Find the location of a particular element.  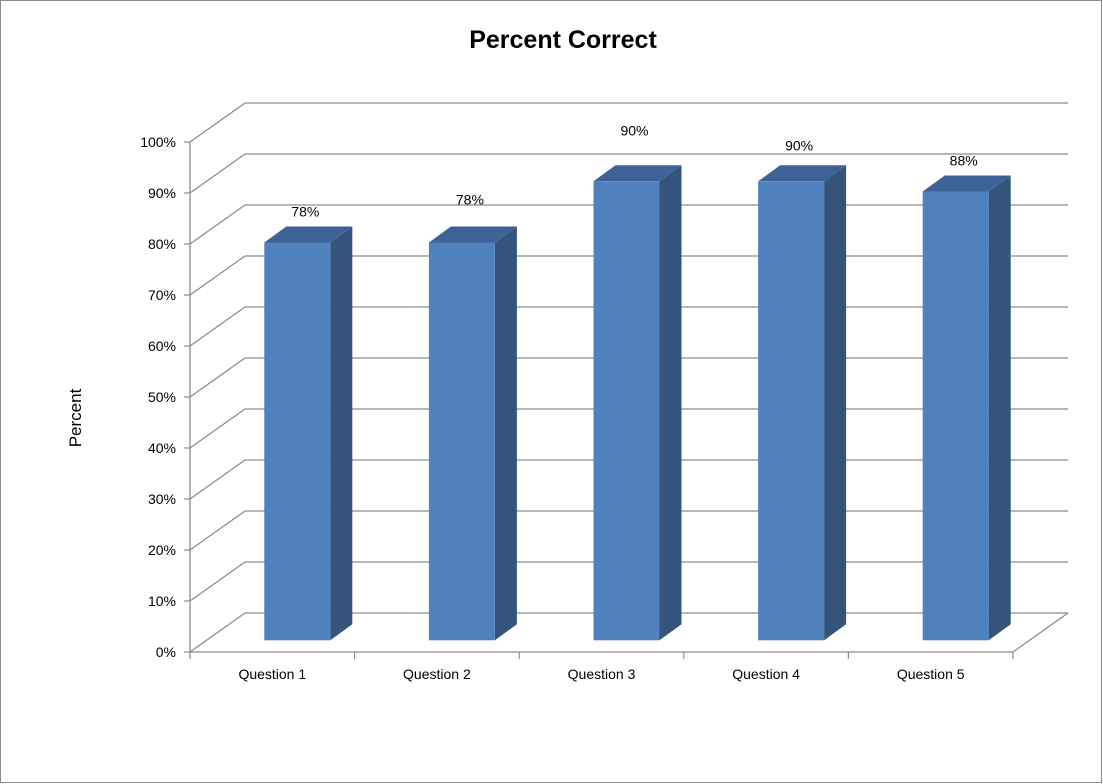

y-tick-label: 100% is located at coordinates (158, 142).